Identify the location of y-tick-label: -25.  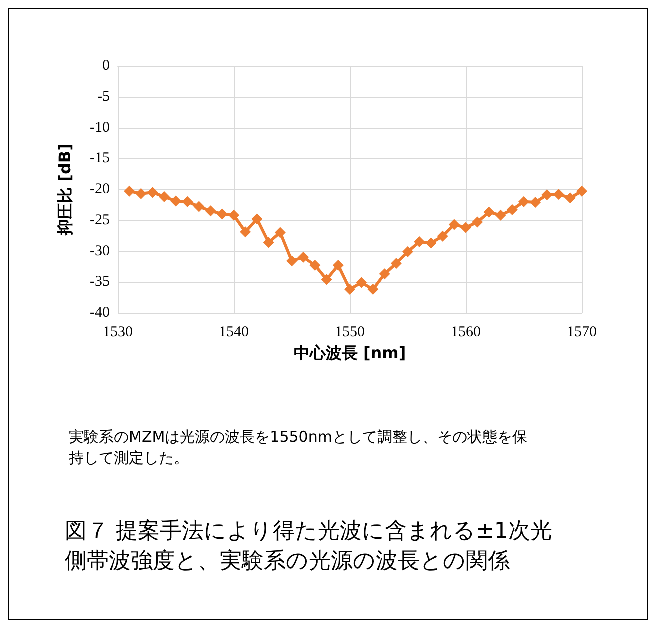
(100, 220).